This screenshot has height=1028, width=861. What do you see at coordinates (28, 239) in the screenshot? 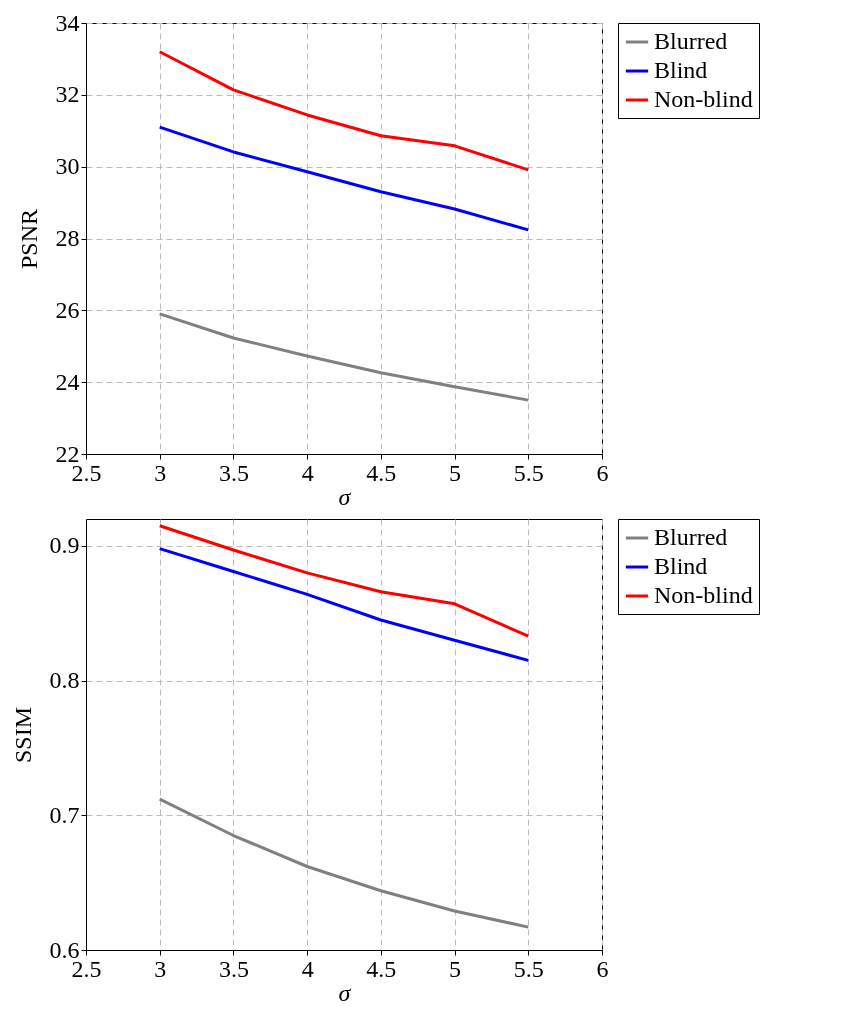
I see `y-axis-title: PSNR` at bounding box center [28, 239].